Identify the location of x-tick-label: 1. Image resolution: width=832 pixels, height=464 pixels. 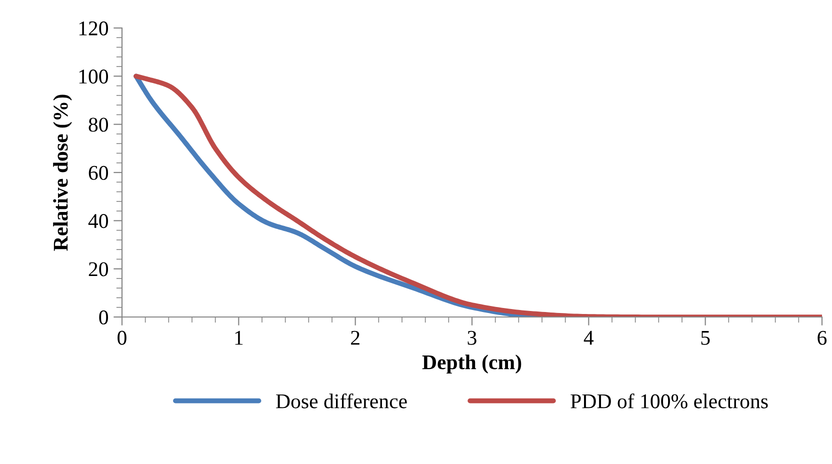
(239, 337).